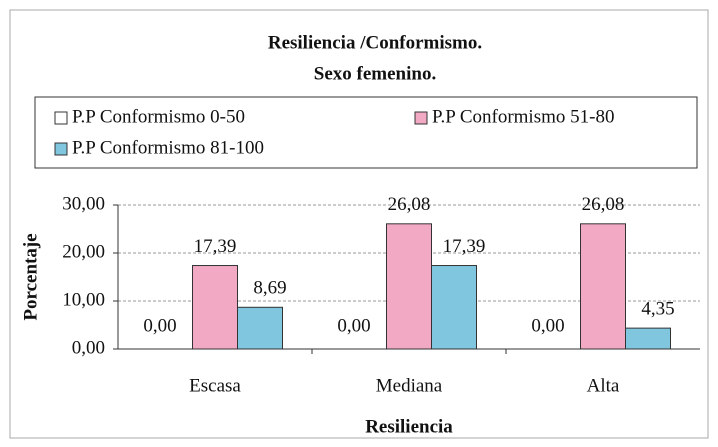  I want to click on legend-label: P.P Conformismo 0-50, so click(158, 116).